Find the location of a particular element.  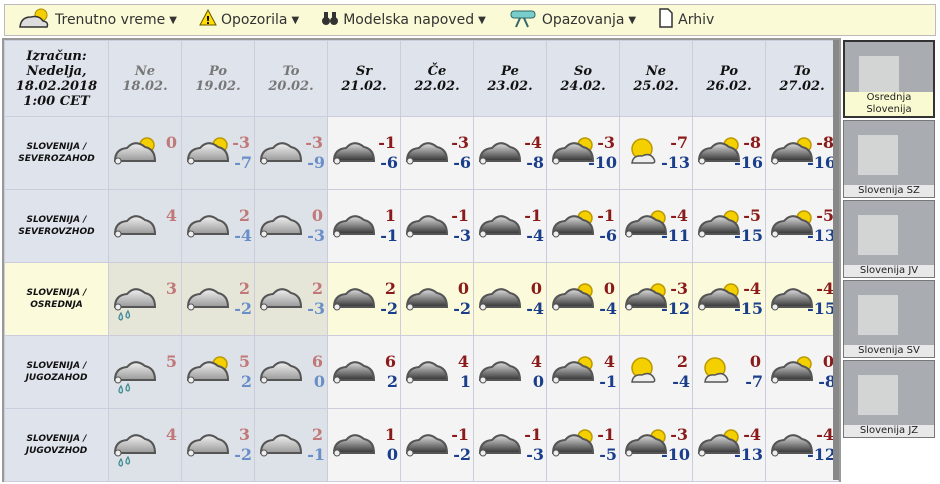

forecast-cell: -1 -4 is located at coordinates (510, 226).